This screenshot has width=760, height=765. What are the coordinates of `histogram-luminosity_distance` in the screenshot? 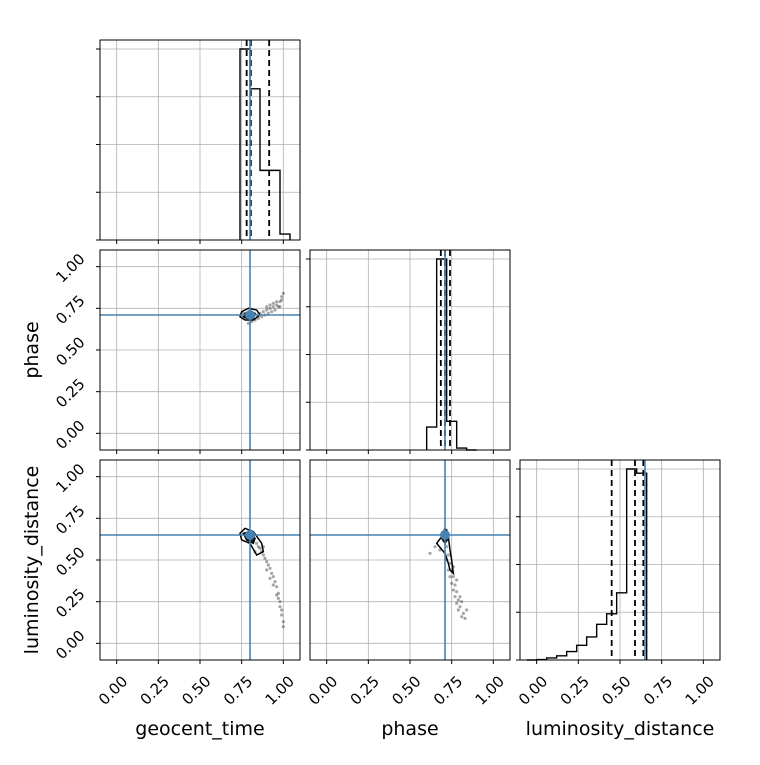 It's located at (587, 564).